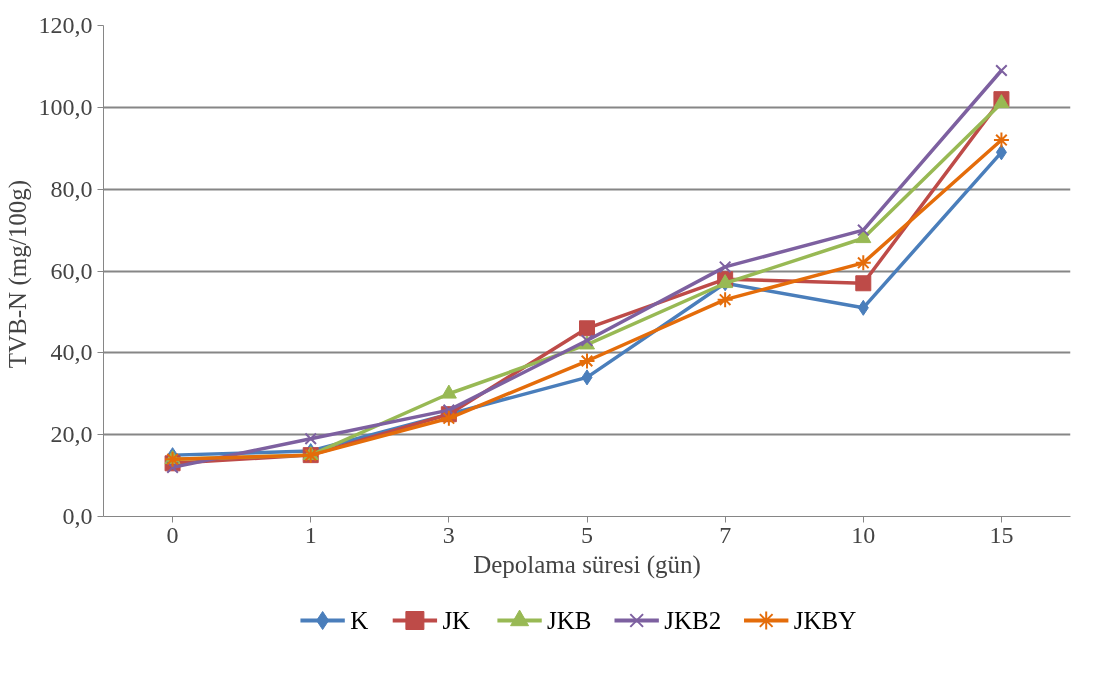  What do you see at coordinates (71, 434) in the screenshot?
I see `y-tick-label: 20,0` at bounding box center [71, 434].